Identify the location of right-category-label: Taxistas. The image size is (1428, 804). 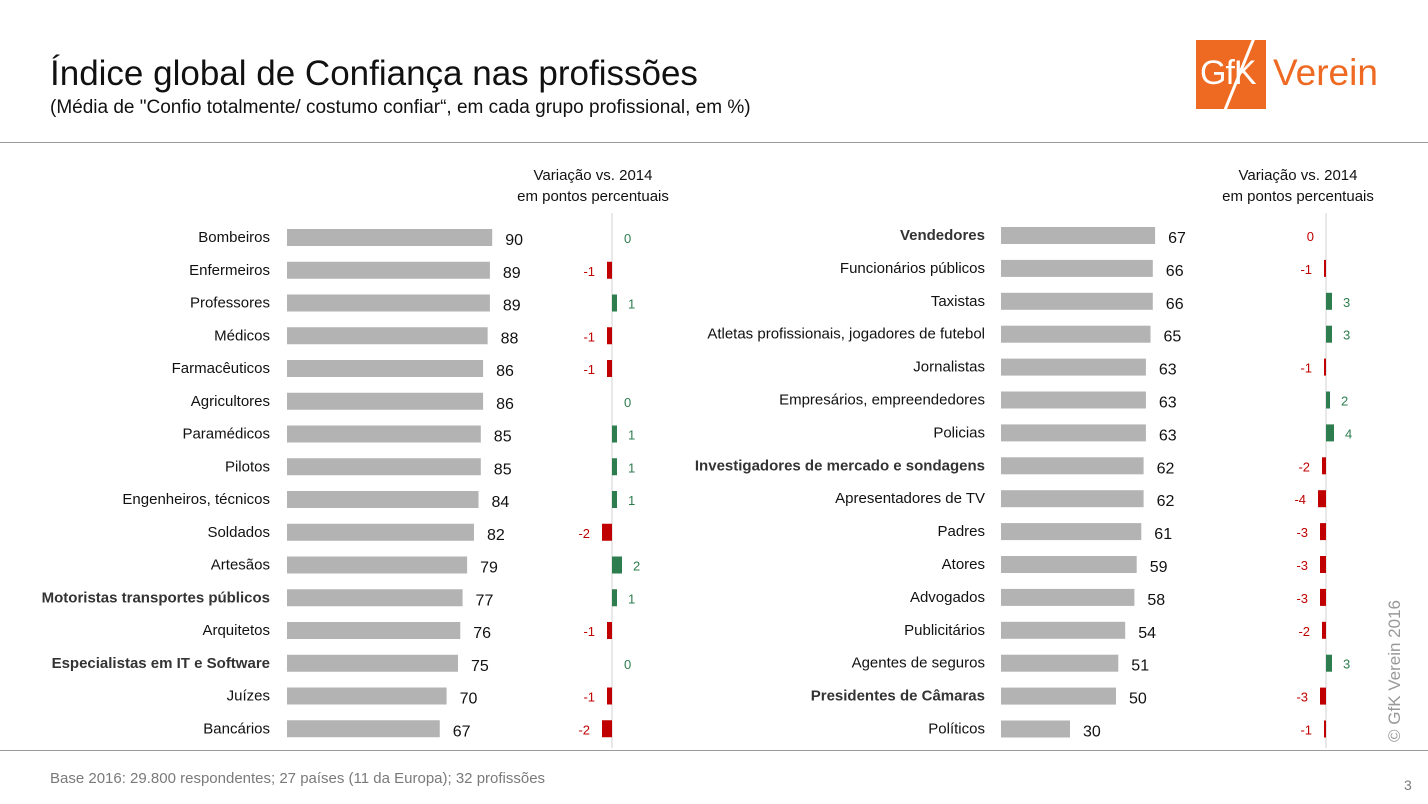
(958, 301).